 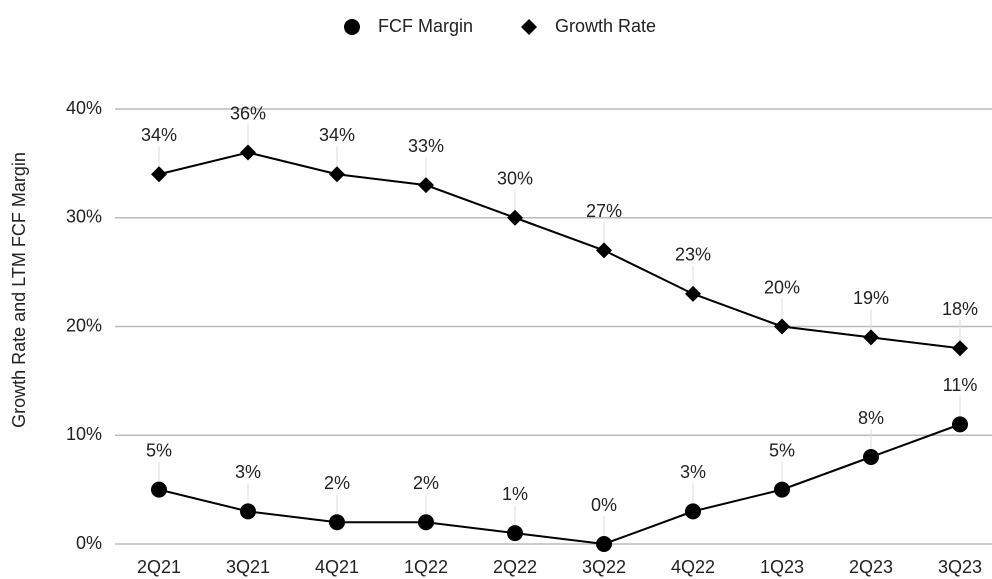 What do you see at coordinates (960, 309) in the screenshot?
I see `data-label: 18%` at bounding box center [960, 309].